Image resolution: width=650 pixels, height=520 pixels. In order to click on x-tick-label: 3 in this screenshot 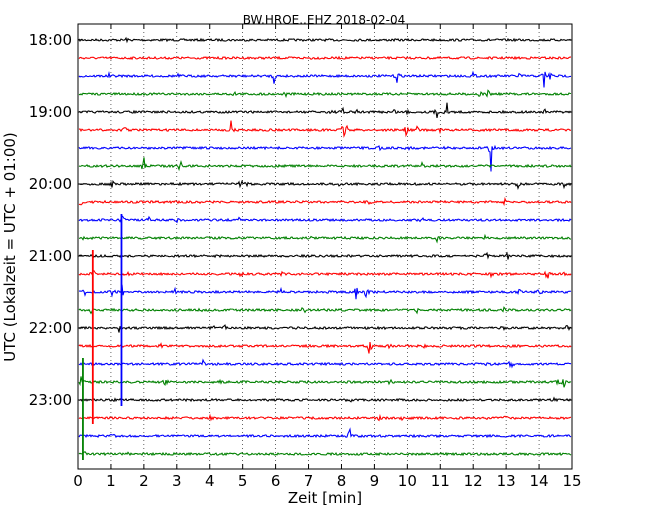, I will do `click(177, 481)`.